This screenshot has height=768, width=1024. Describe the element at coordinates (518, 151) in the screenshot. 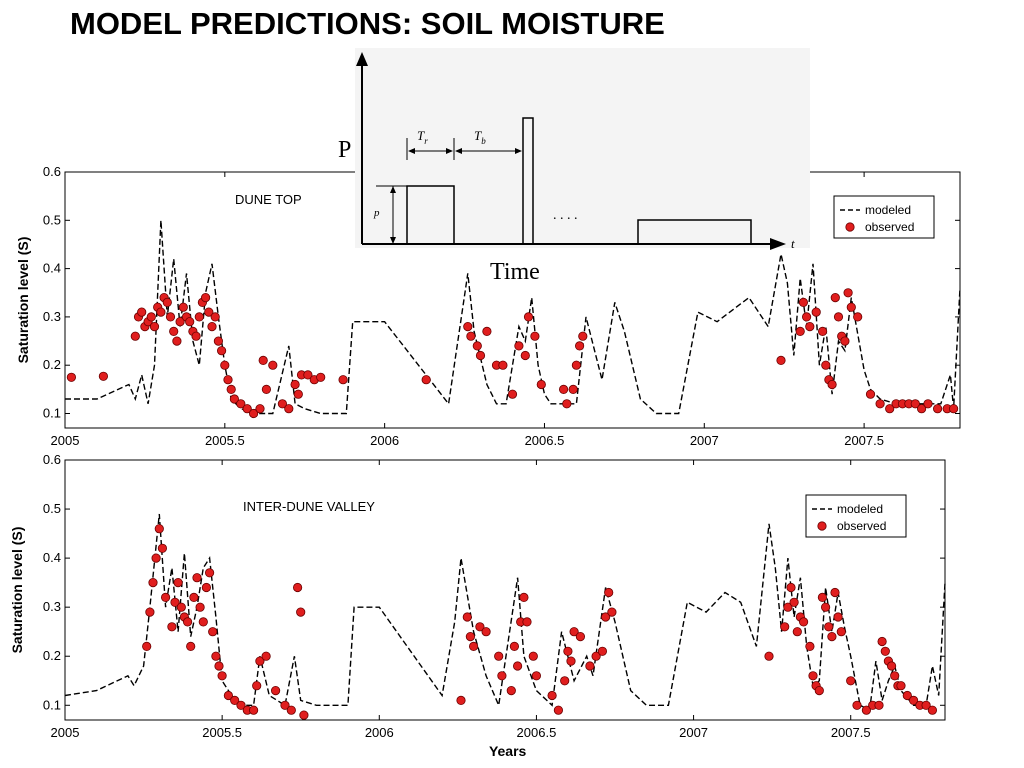

I see `inset-tb-arrowhead-right` at that location.